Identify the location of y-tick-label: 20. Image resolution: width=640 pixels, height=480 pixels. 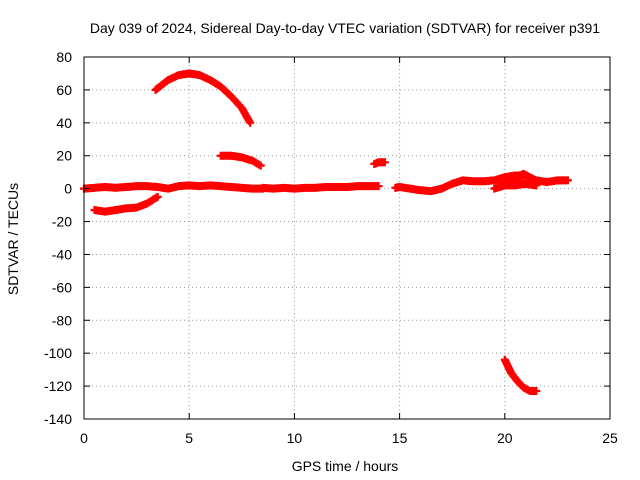
(64, 156).